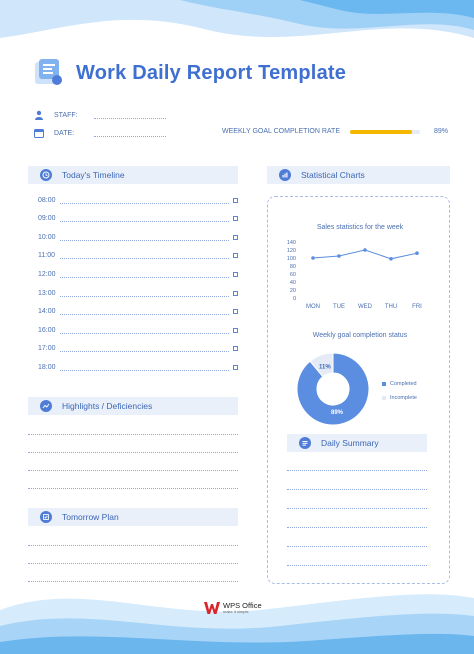  I want to click on clock-icon, so click(46, 175).